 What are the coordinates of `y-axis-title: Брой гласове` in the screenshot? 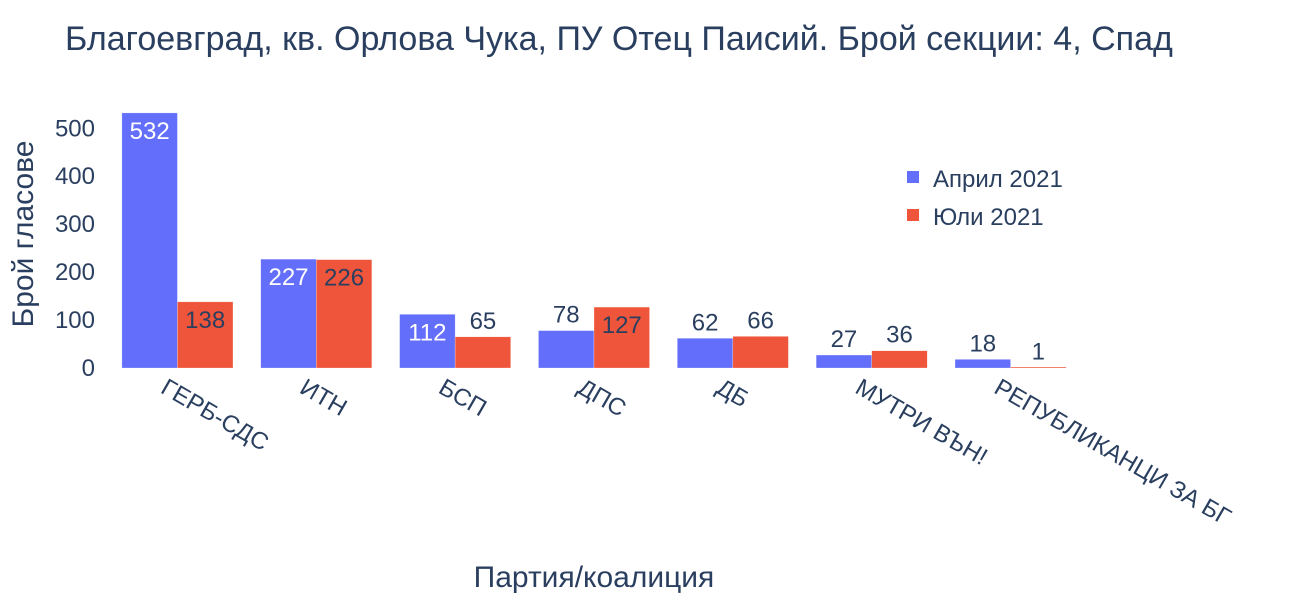 It's located at (23, 234).